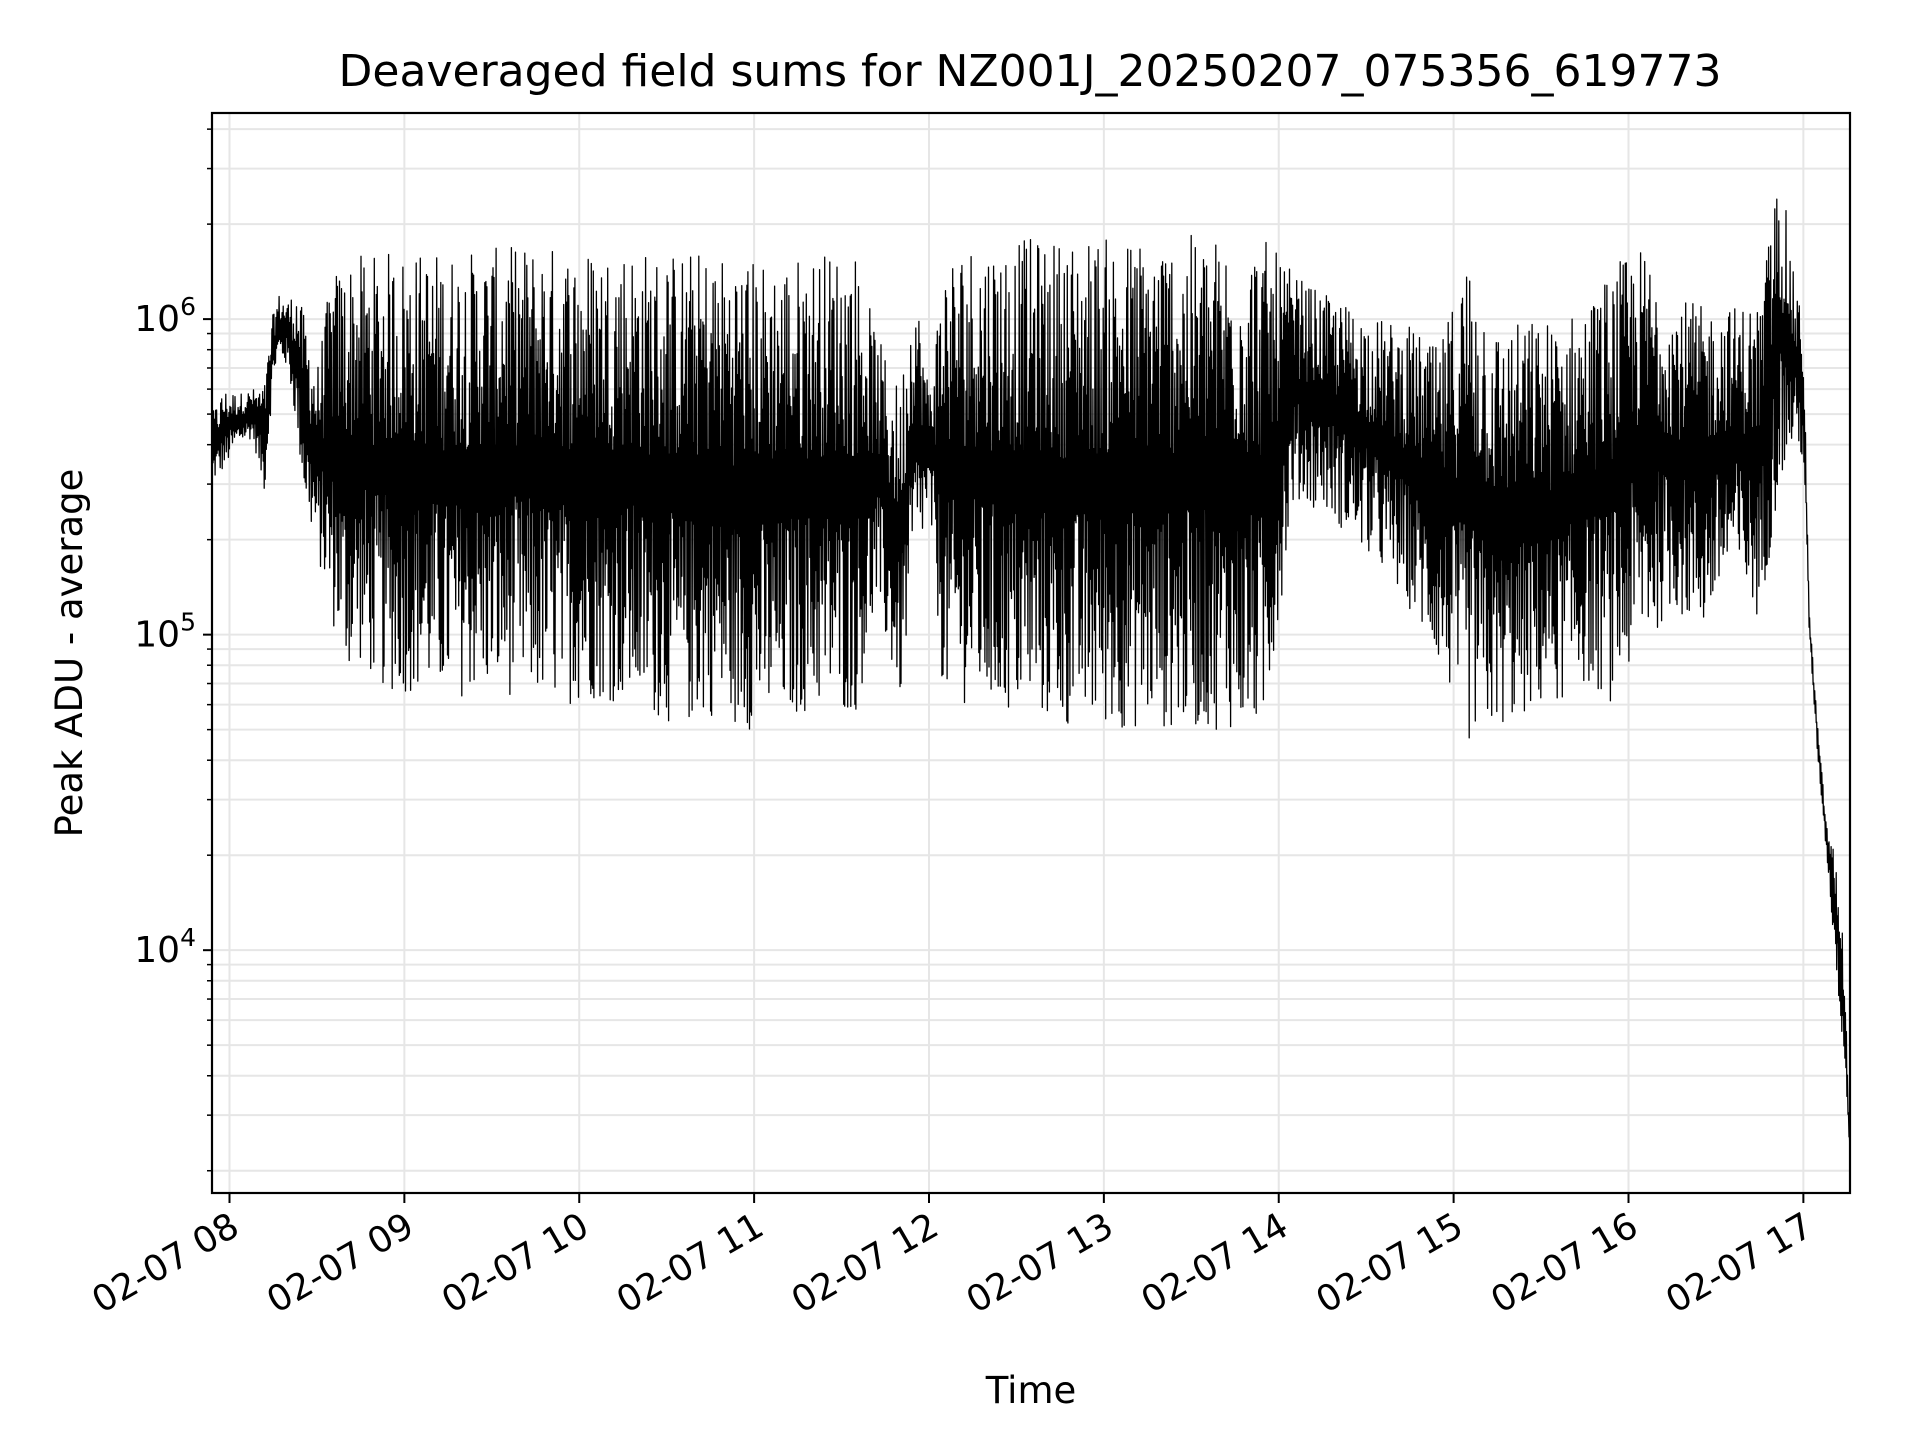  I want to click on x-axis-label: Time, so click(1031, 1390).